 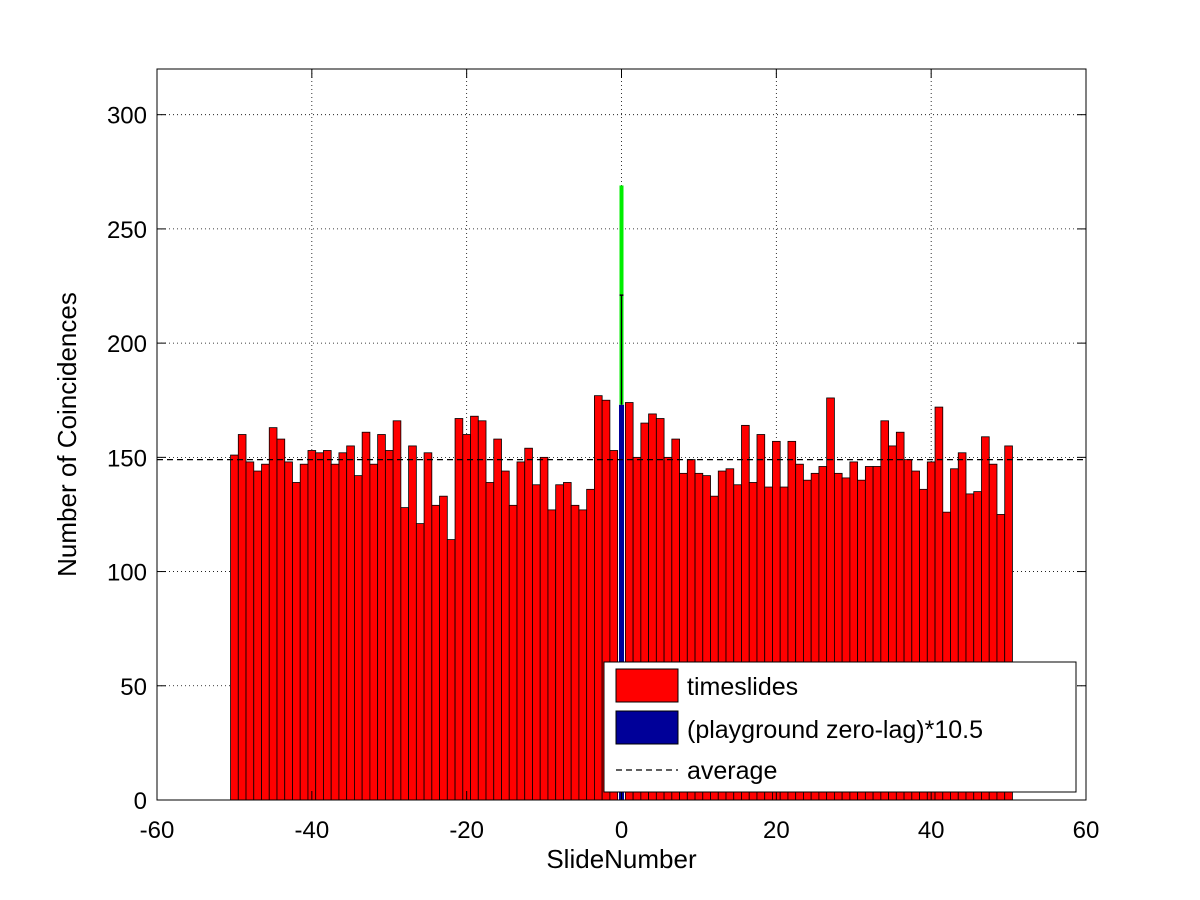 I want to click on legend-box, so click(x=840, y=727).